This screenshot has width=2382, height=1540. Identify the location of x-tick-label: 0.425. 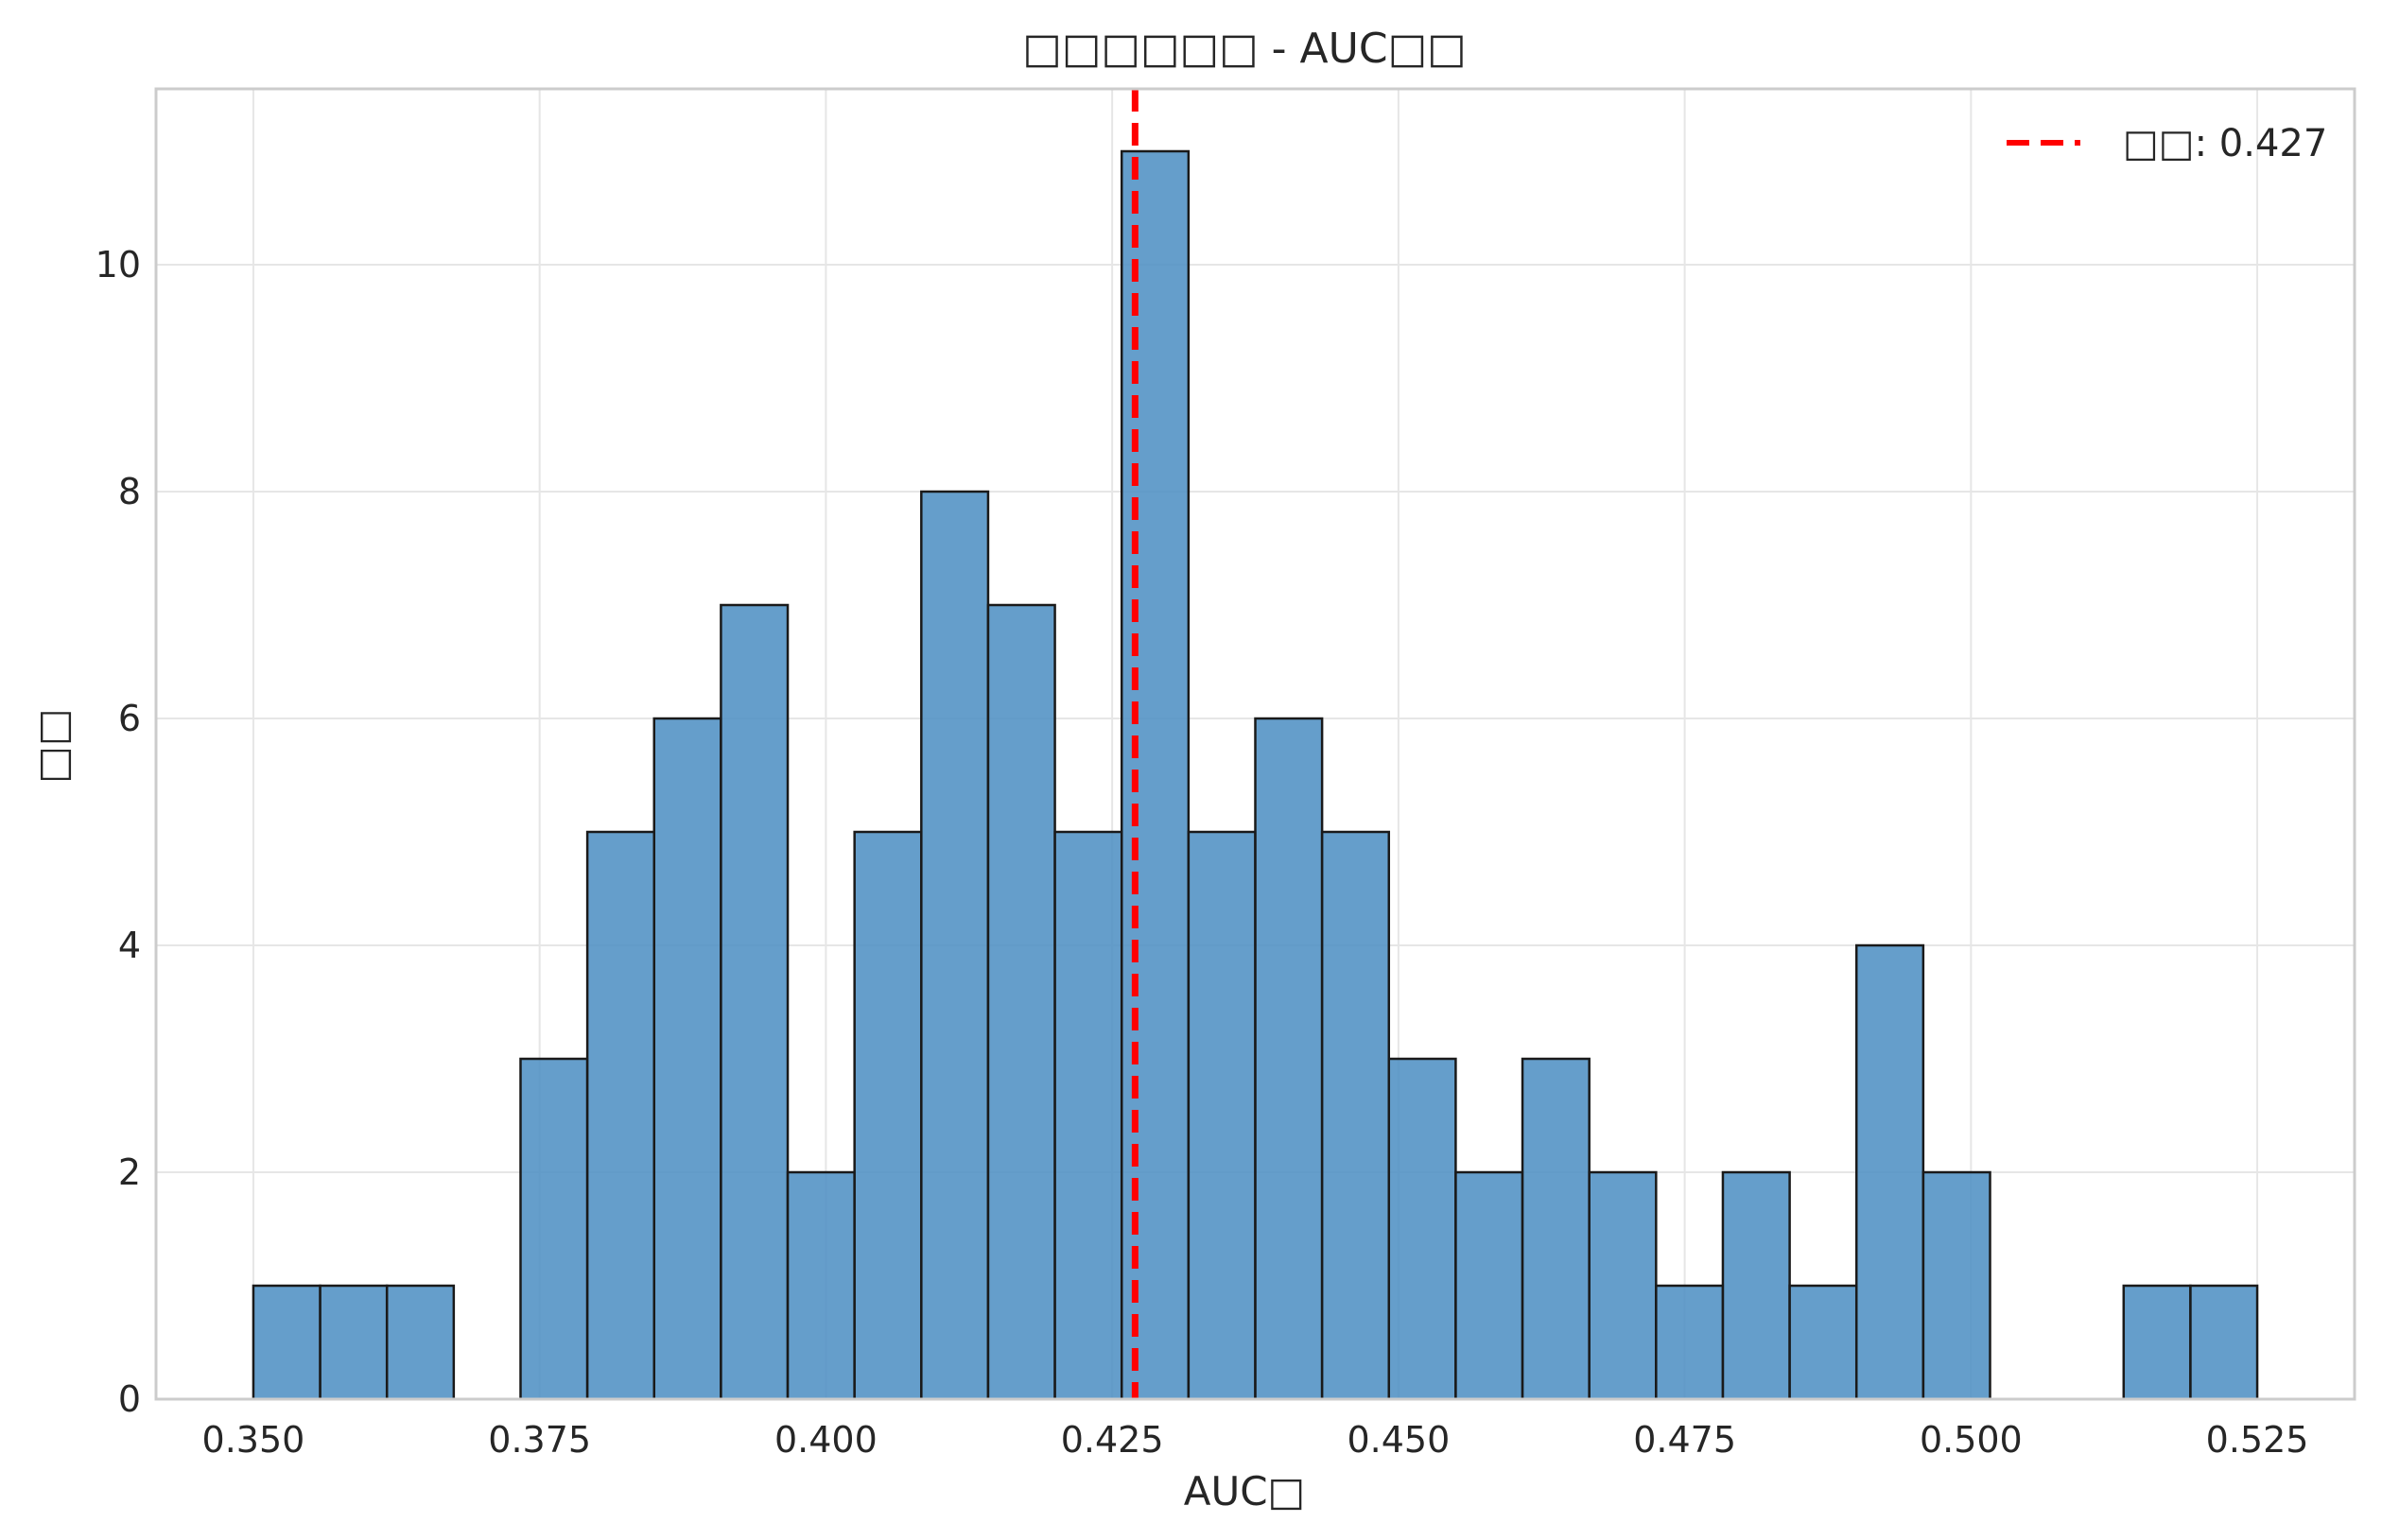
(1112, 1440).